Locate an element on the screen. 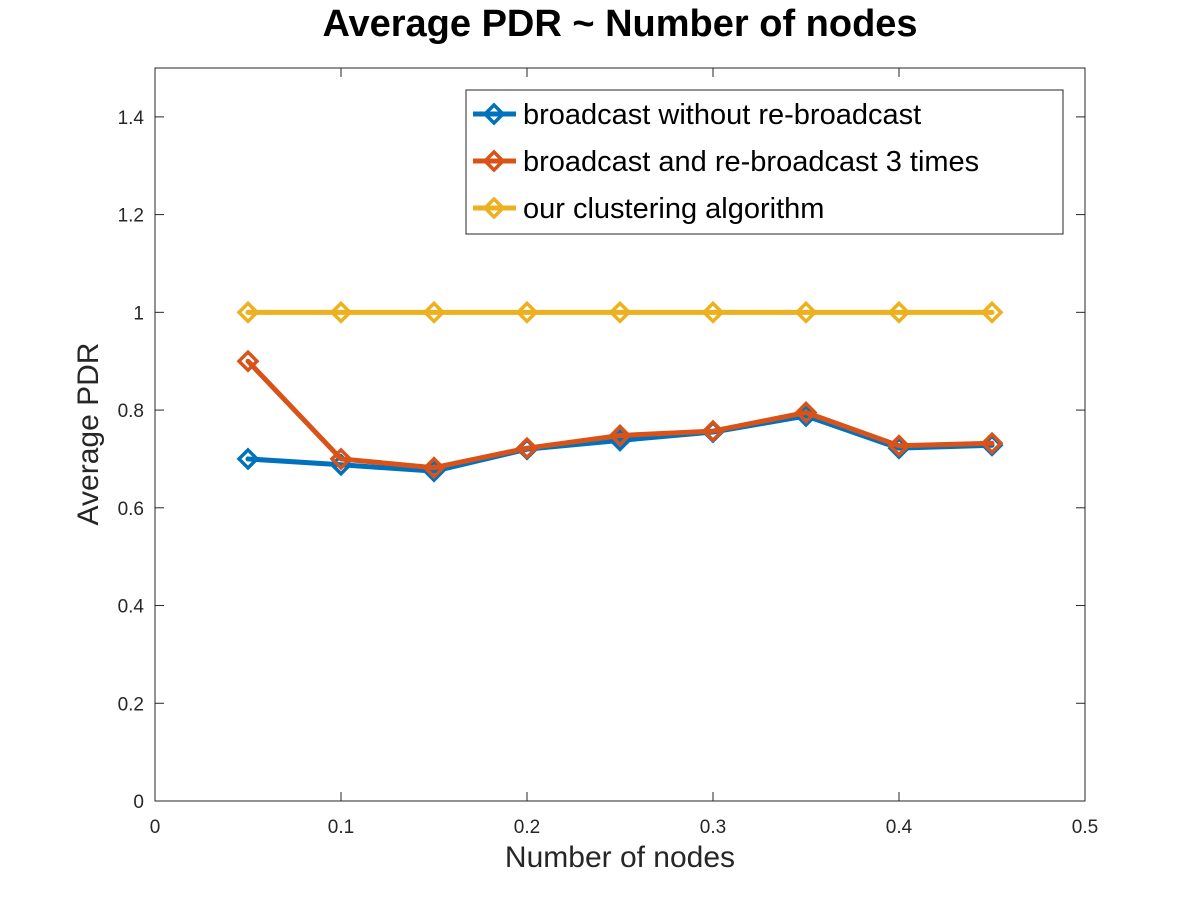  y-tick-label: 0.2 is located at coordinates (131, 704).